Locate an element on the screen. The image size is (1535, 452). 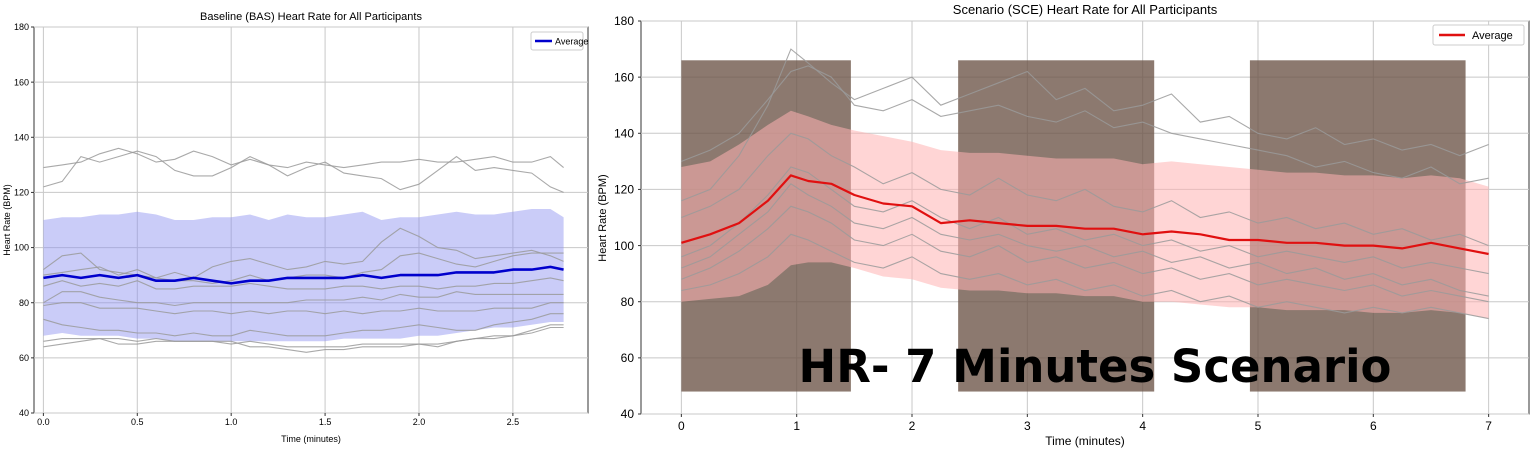
scenario-legend: Average is located at coordinates (1478, 35).